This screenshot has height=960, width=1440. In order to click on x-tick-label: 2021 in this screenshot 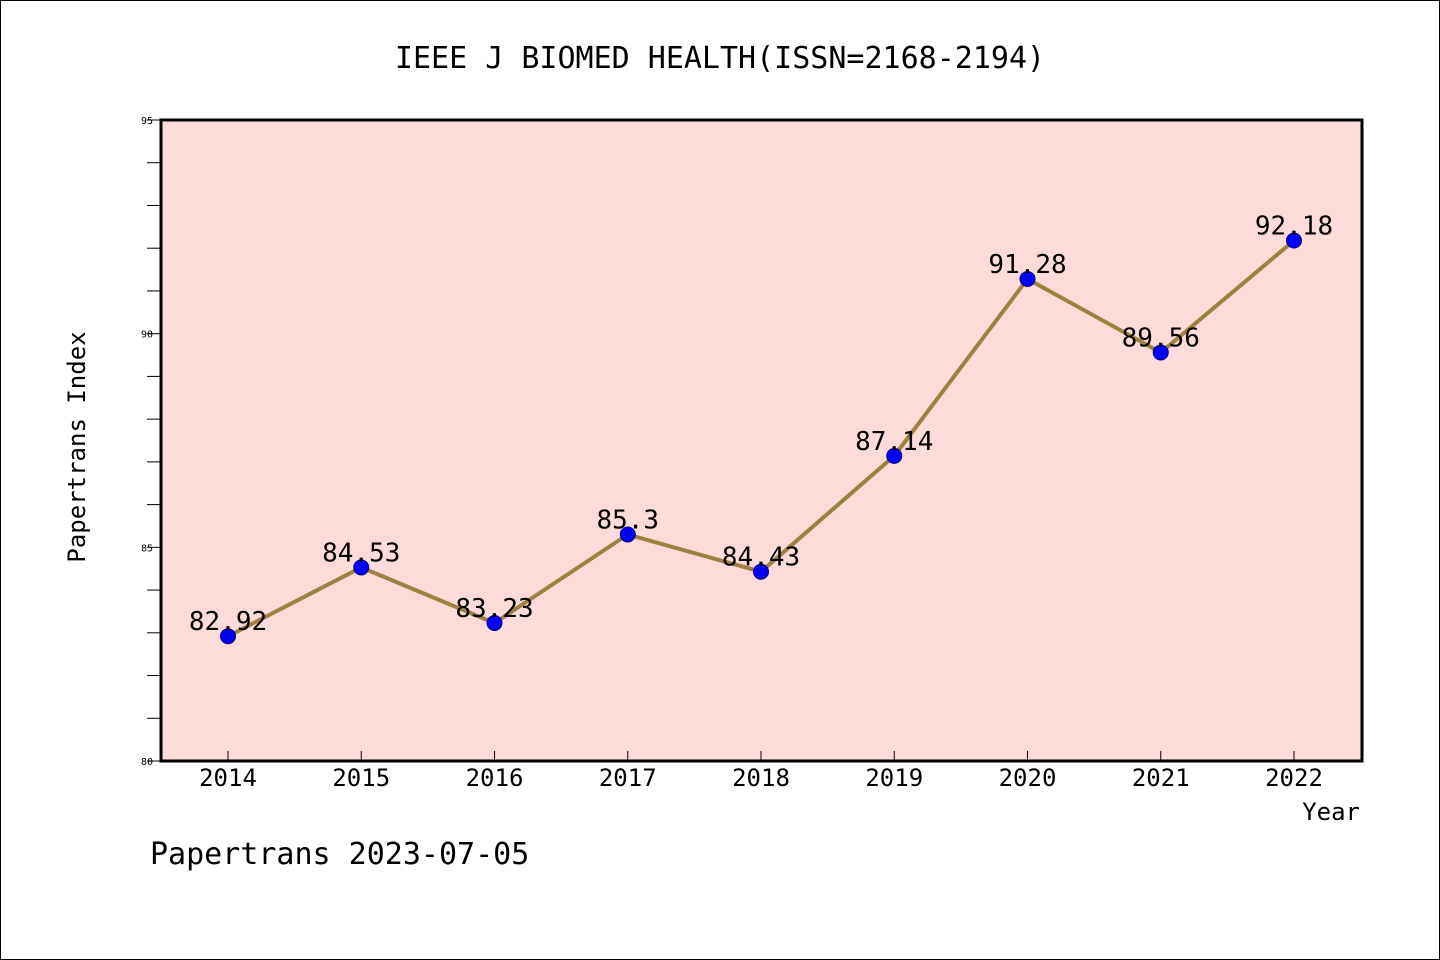, I will do `click(1161, 778)`.